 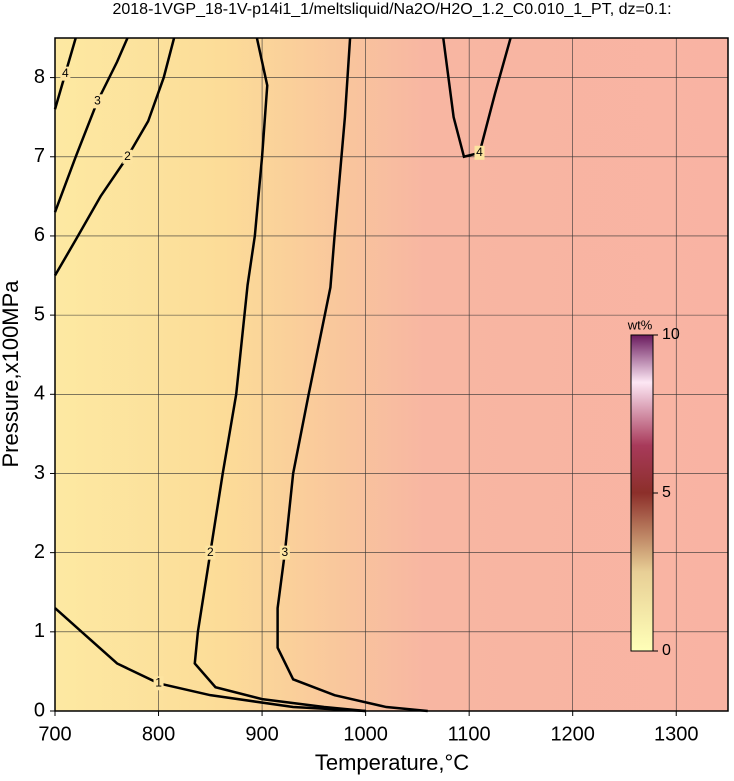 What do you see at coordinates (666, 650) in the screenshot?
I see `colorbar-tick-label: 0` at bounding box center [666, 650].